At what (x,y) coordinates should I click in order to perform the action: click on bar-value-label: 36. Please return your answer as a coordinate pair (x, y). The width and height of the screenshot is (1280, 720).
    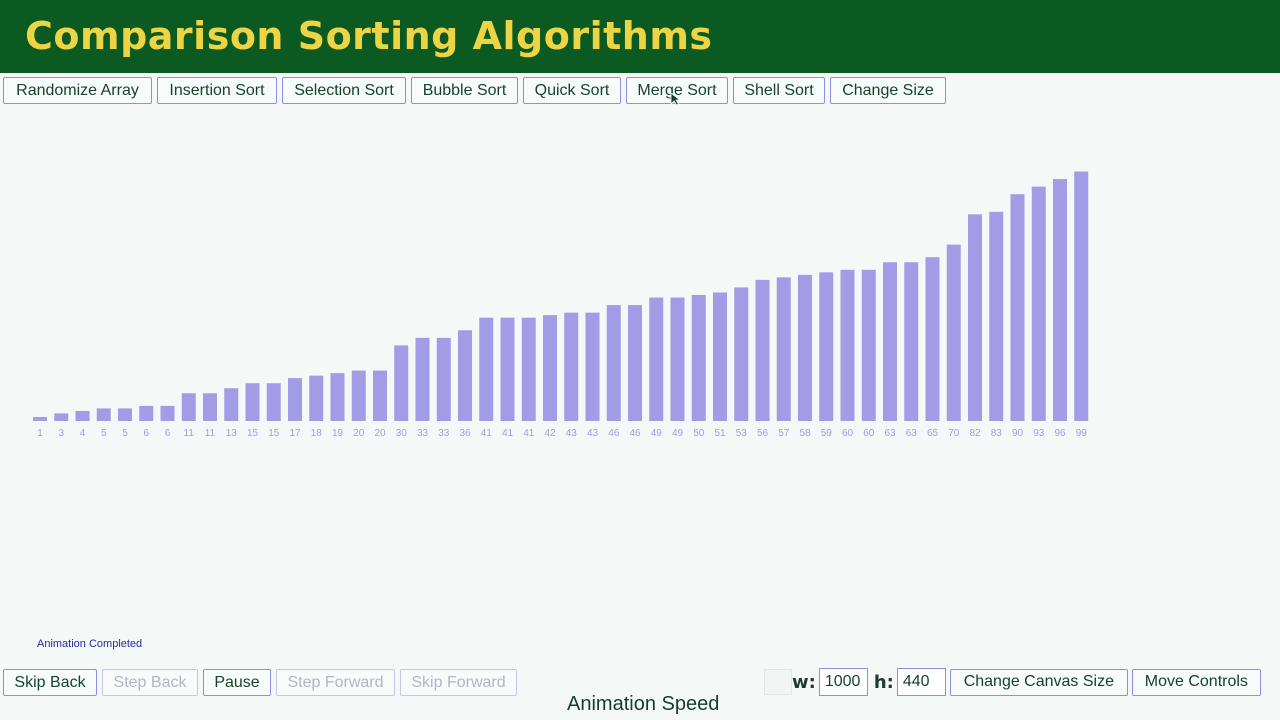
    Looking at the image, I should click on (465, 433).